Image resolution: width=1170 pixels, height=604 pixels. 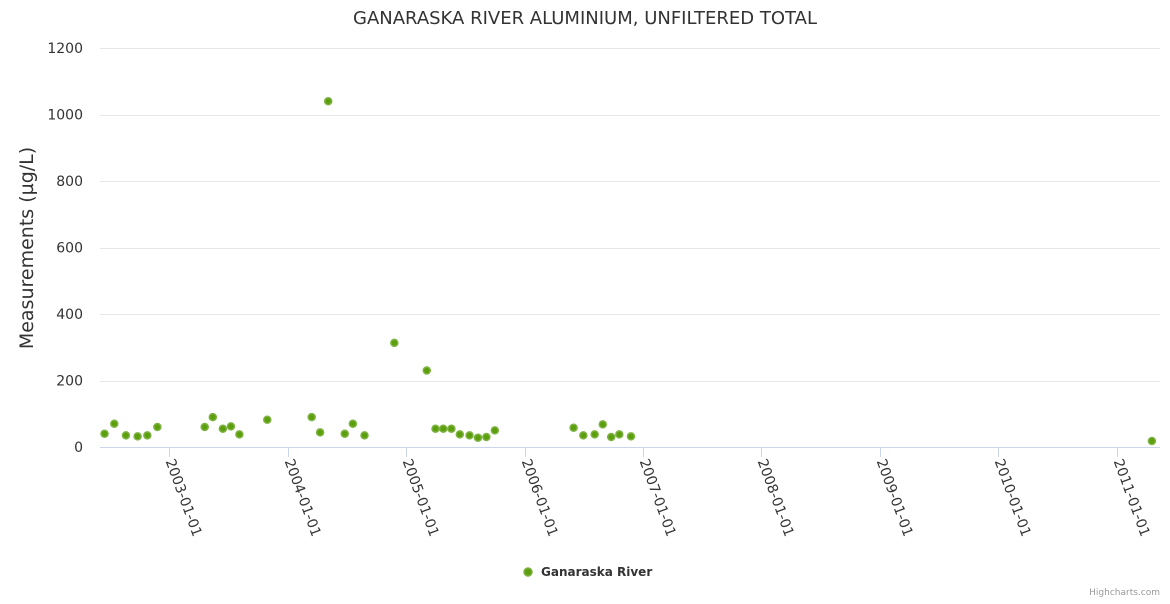 I want to click on x-tick-label: 2008-01-01, so click(x=775, y=498).